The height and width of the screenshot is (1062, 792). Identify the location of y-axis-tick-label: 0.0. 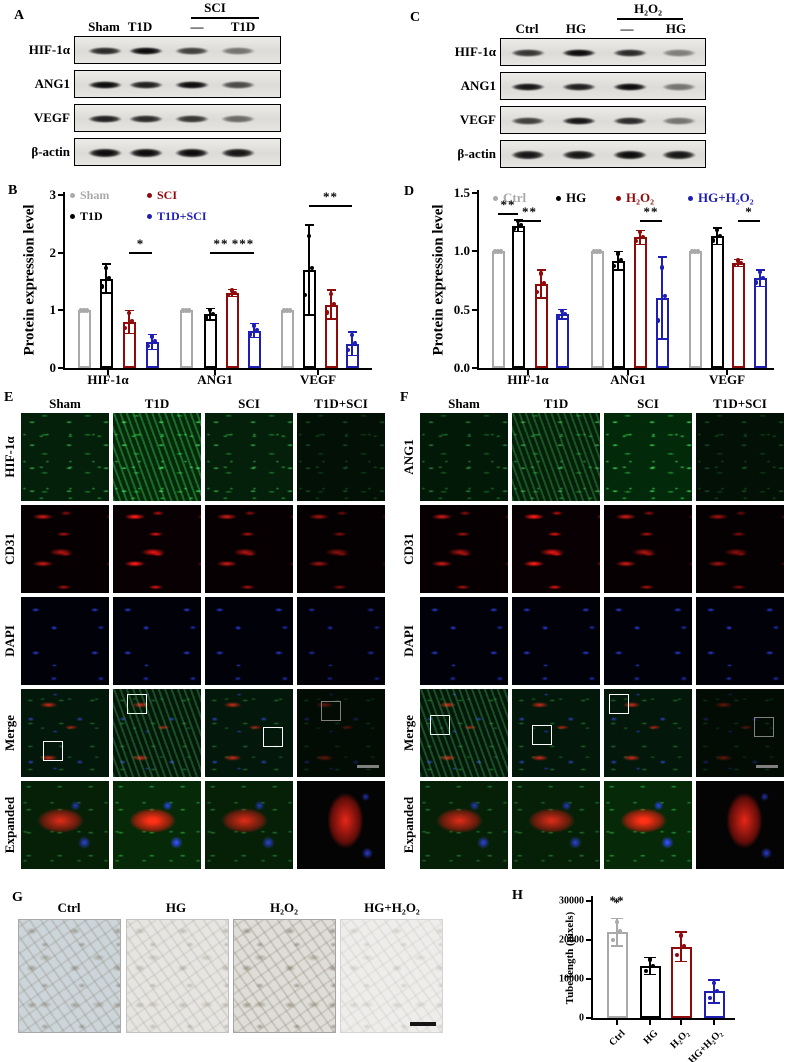
(461, 367).